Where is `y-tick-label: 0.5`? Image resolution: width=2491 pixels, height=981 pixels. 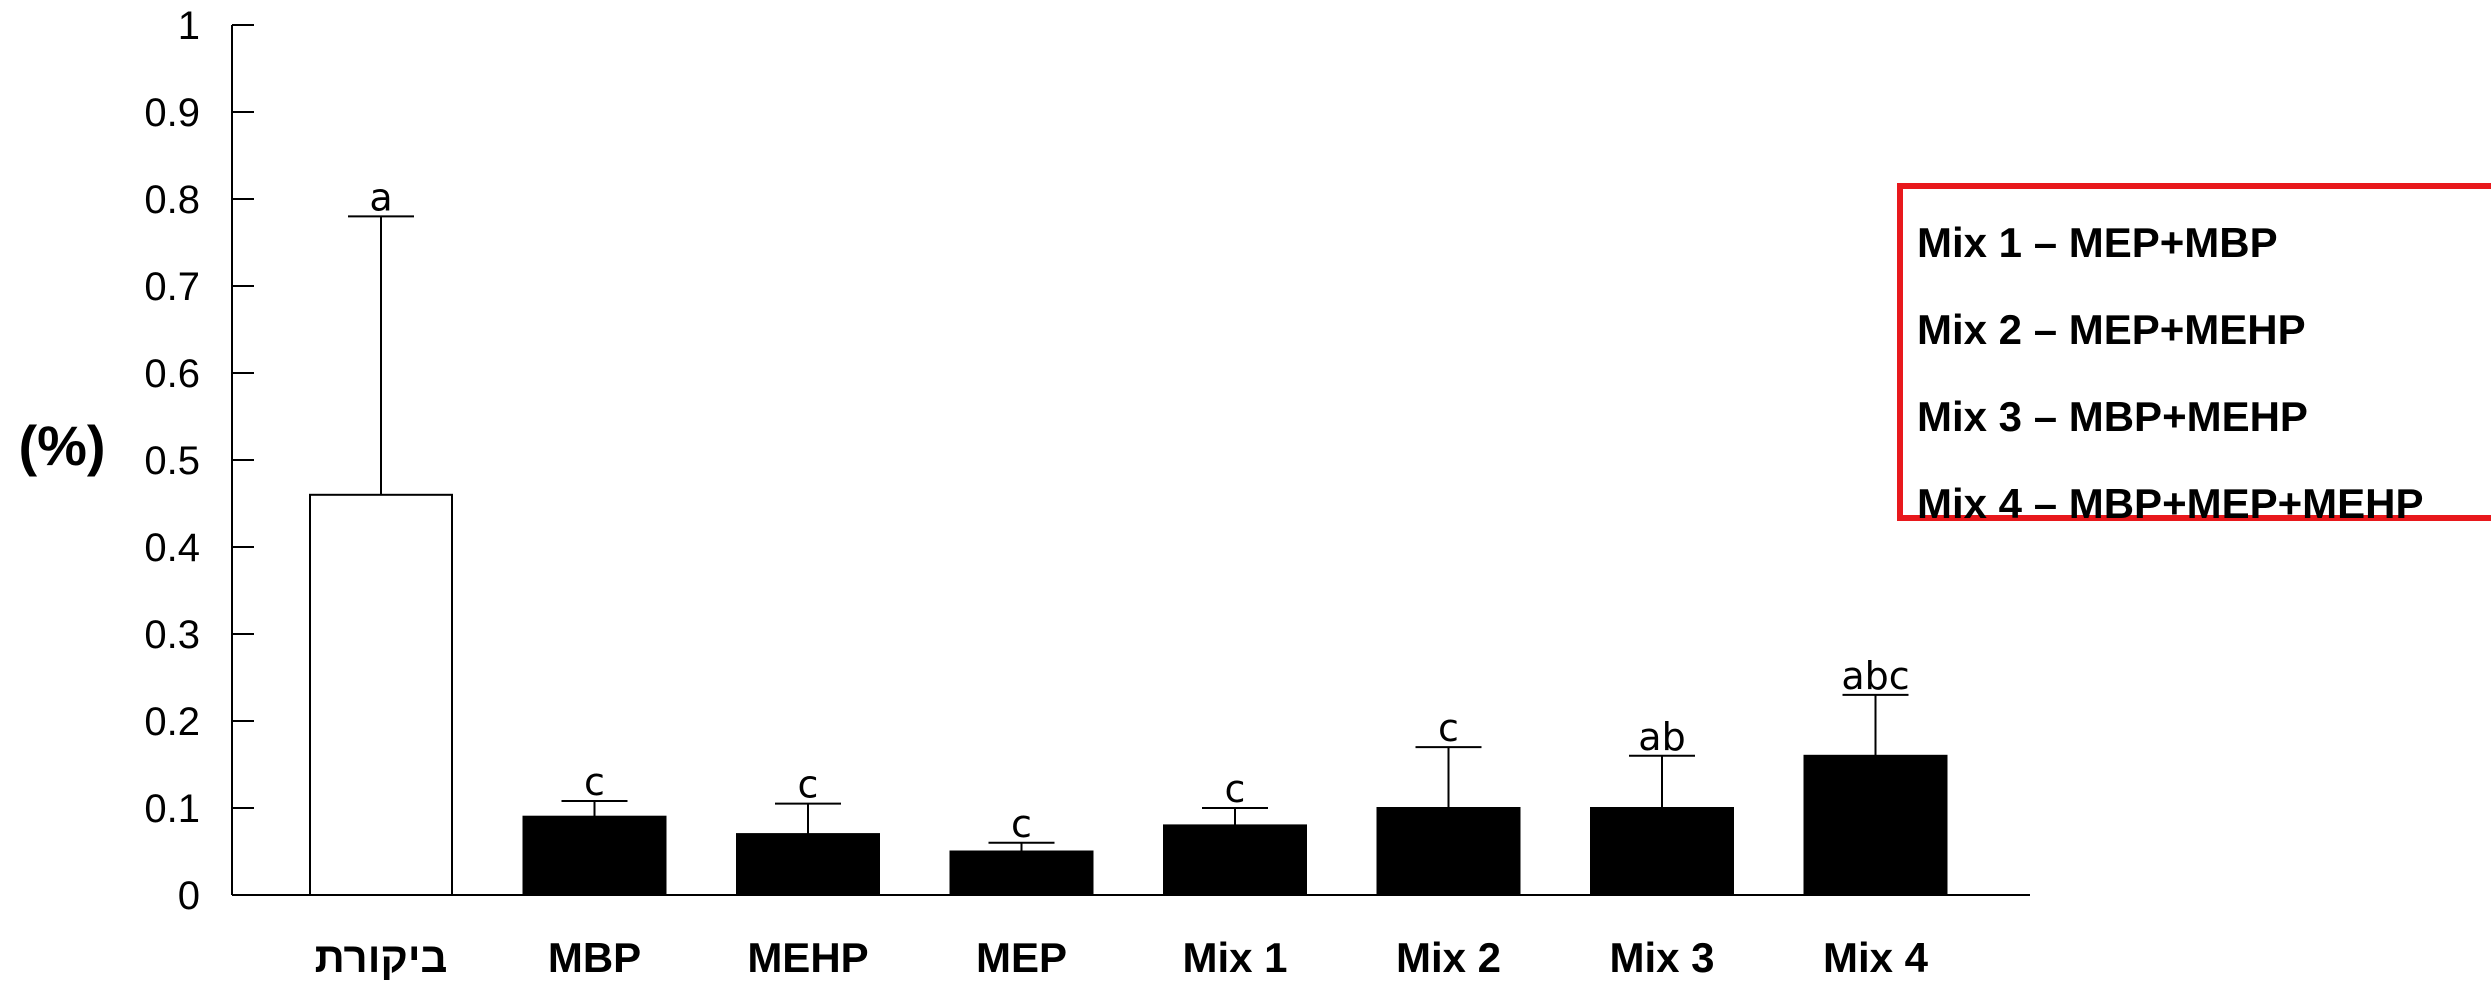
y-tick-label: 0.5 is located at coordinates (172, 461).